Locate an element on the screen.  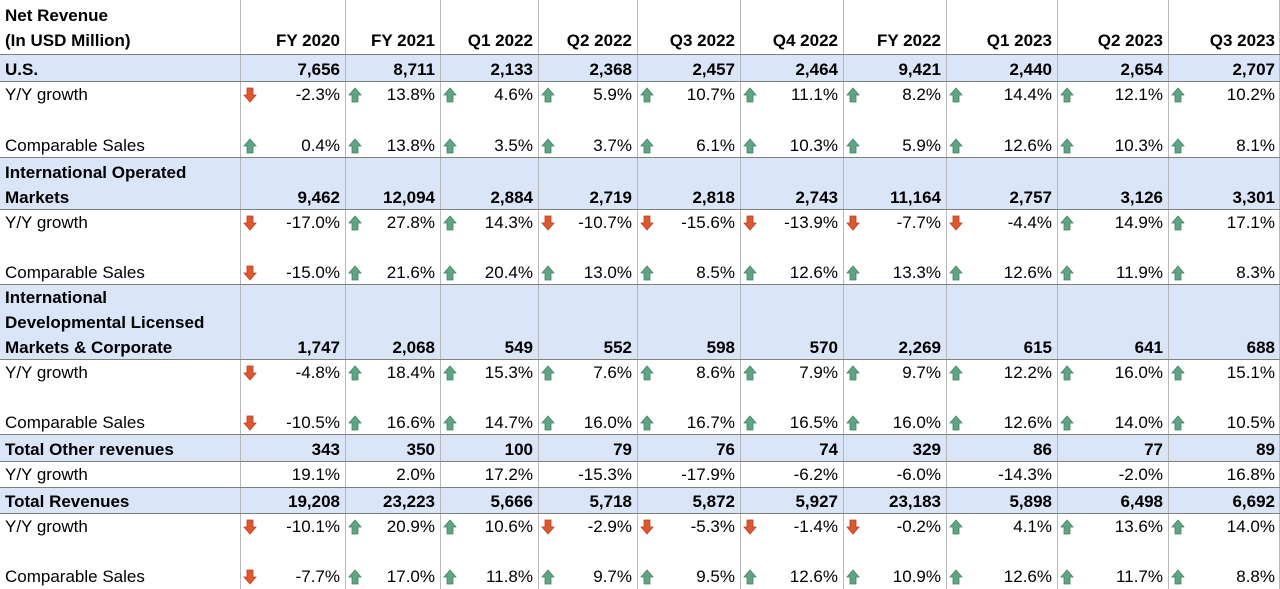
value-cell: -13.9% is located at coordinates (791, 222).